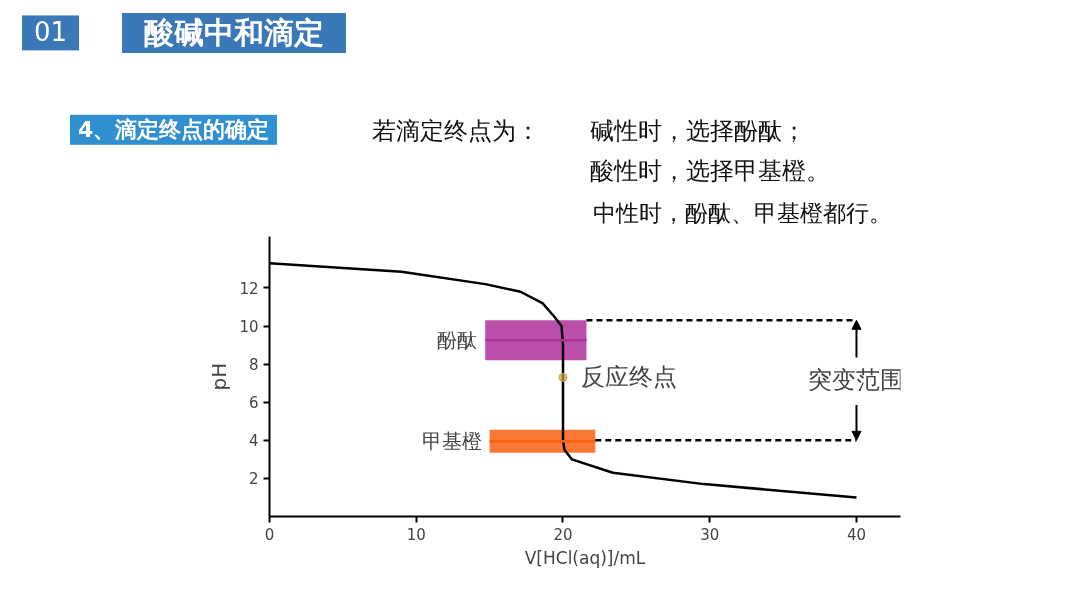  What do you see at coordinates (856, 534) in the screenshot?
I see `x-tick-label: 40` at bounding box center [856, 534].